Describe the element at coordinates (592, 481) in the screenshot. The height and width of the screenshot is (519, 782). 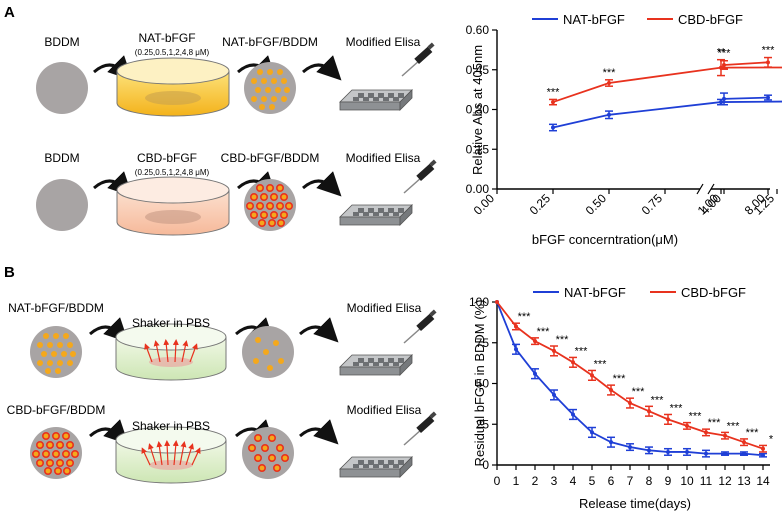
I see `chart2-x-tick-label: 5` at that location.